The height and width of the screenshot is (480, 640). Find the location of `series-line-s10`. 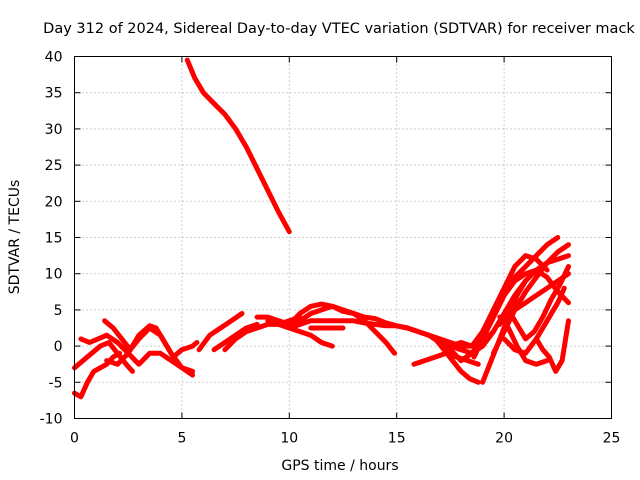

series-line-s10 is located at coordinates (326, 329).